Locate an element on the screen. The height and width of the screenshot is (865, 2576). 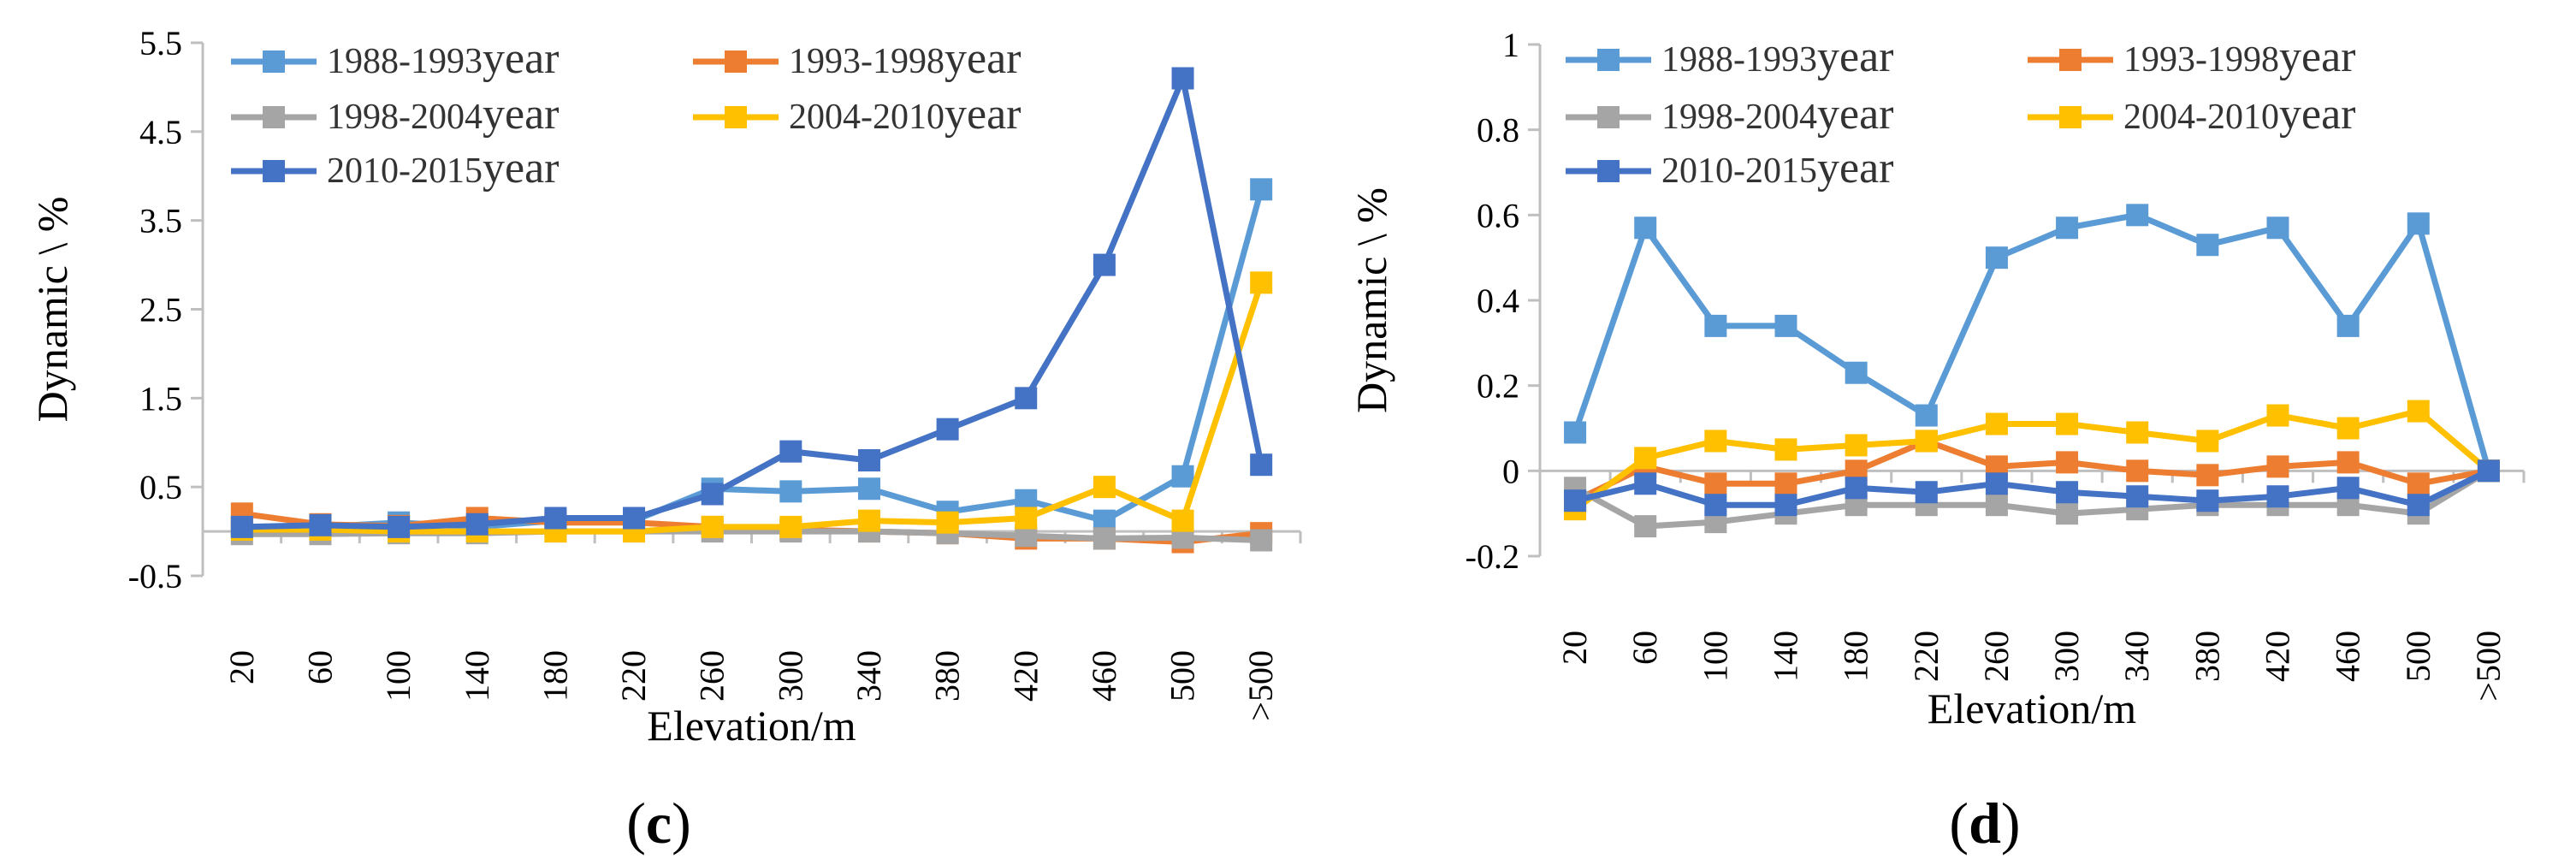
x-axis-label: Elevation/m is located at coordinates (751, 725).